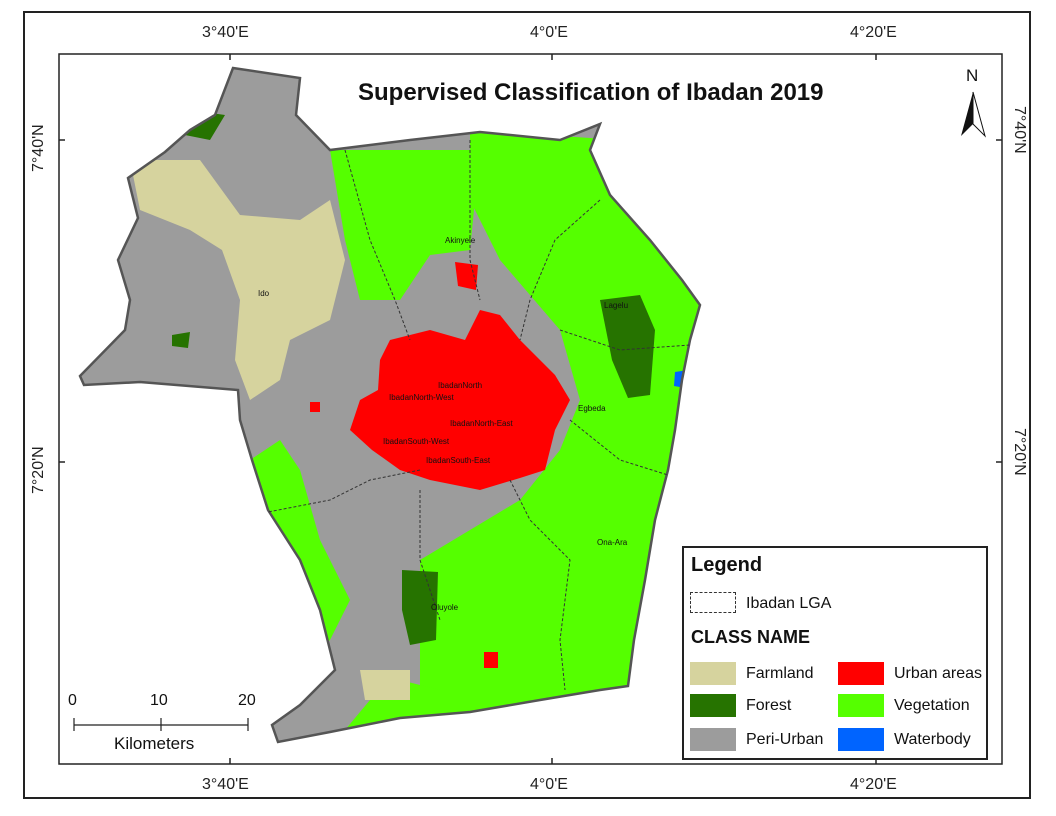  Describe the element at coordinates (591, 92) in the screenshot. I see `map-title: Supervised Classification of Ibadan 2019` at that location.